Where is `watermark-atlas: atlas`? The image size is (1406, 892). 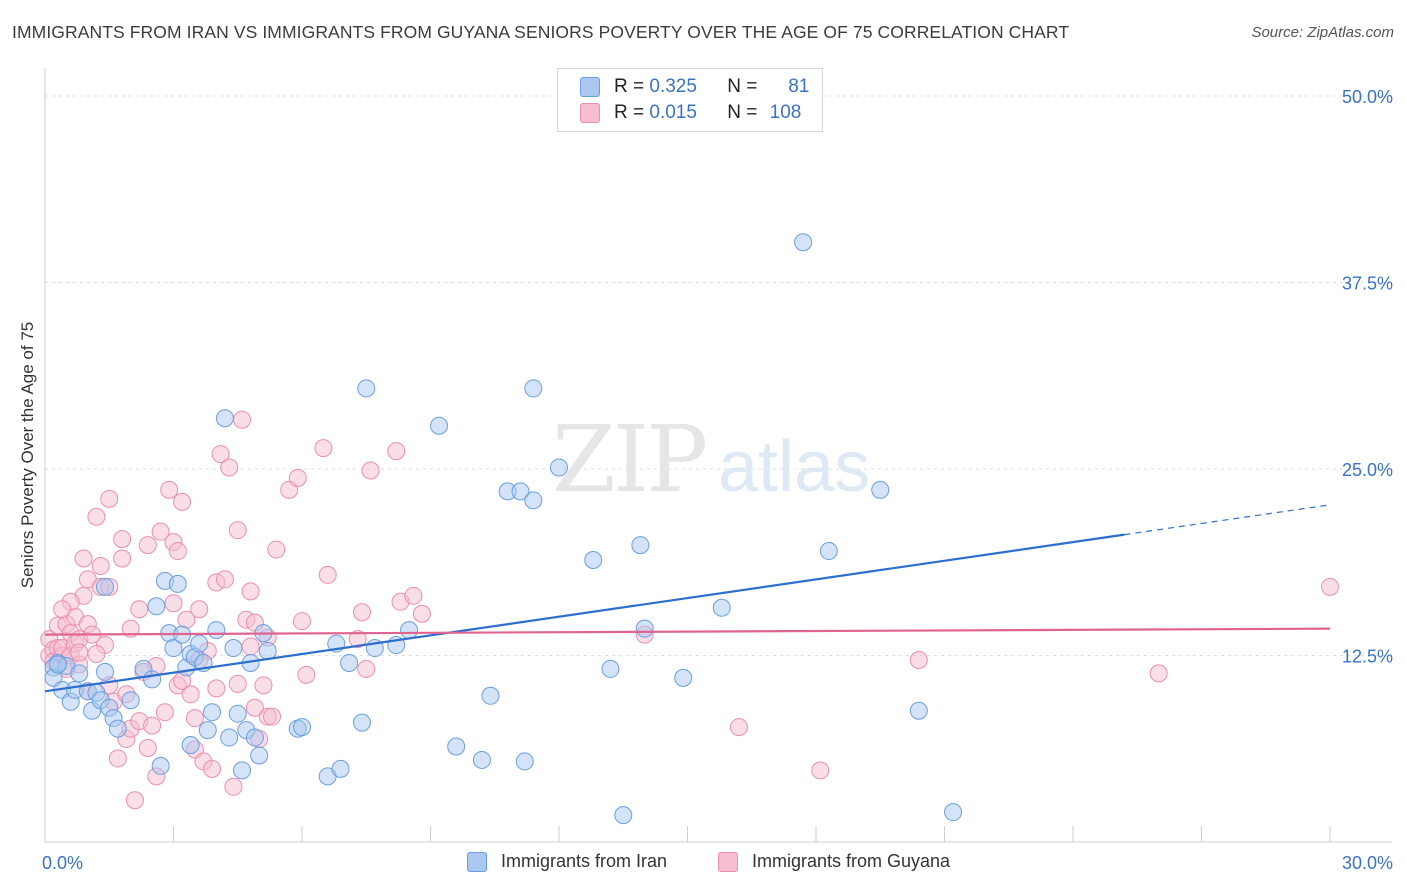 watermark-atlas: atlas is located at coordinates (794, 467).